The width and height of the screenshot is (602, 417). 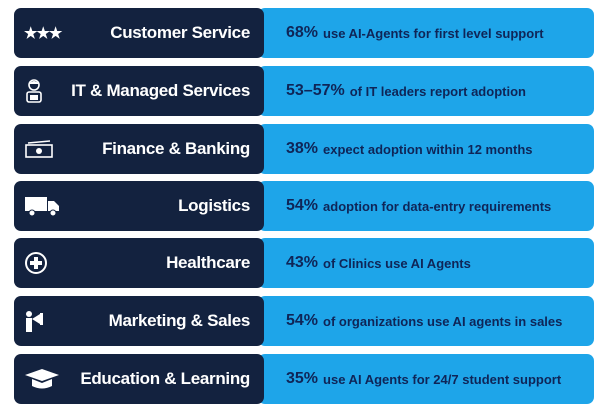 I want to click on medical-cross-icon, so click(x=36, y=263).